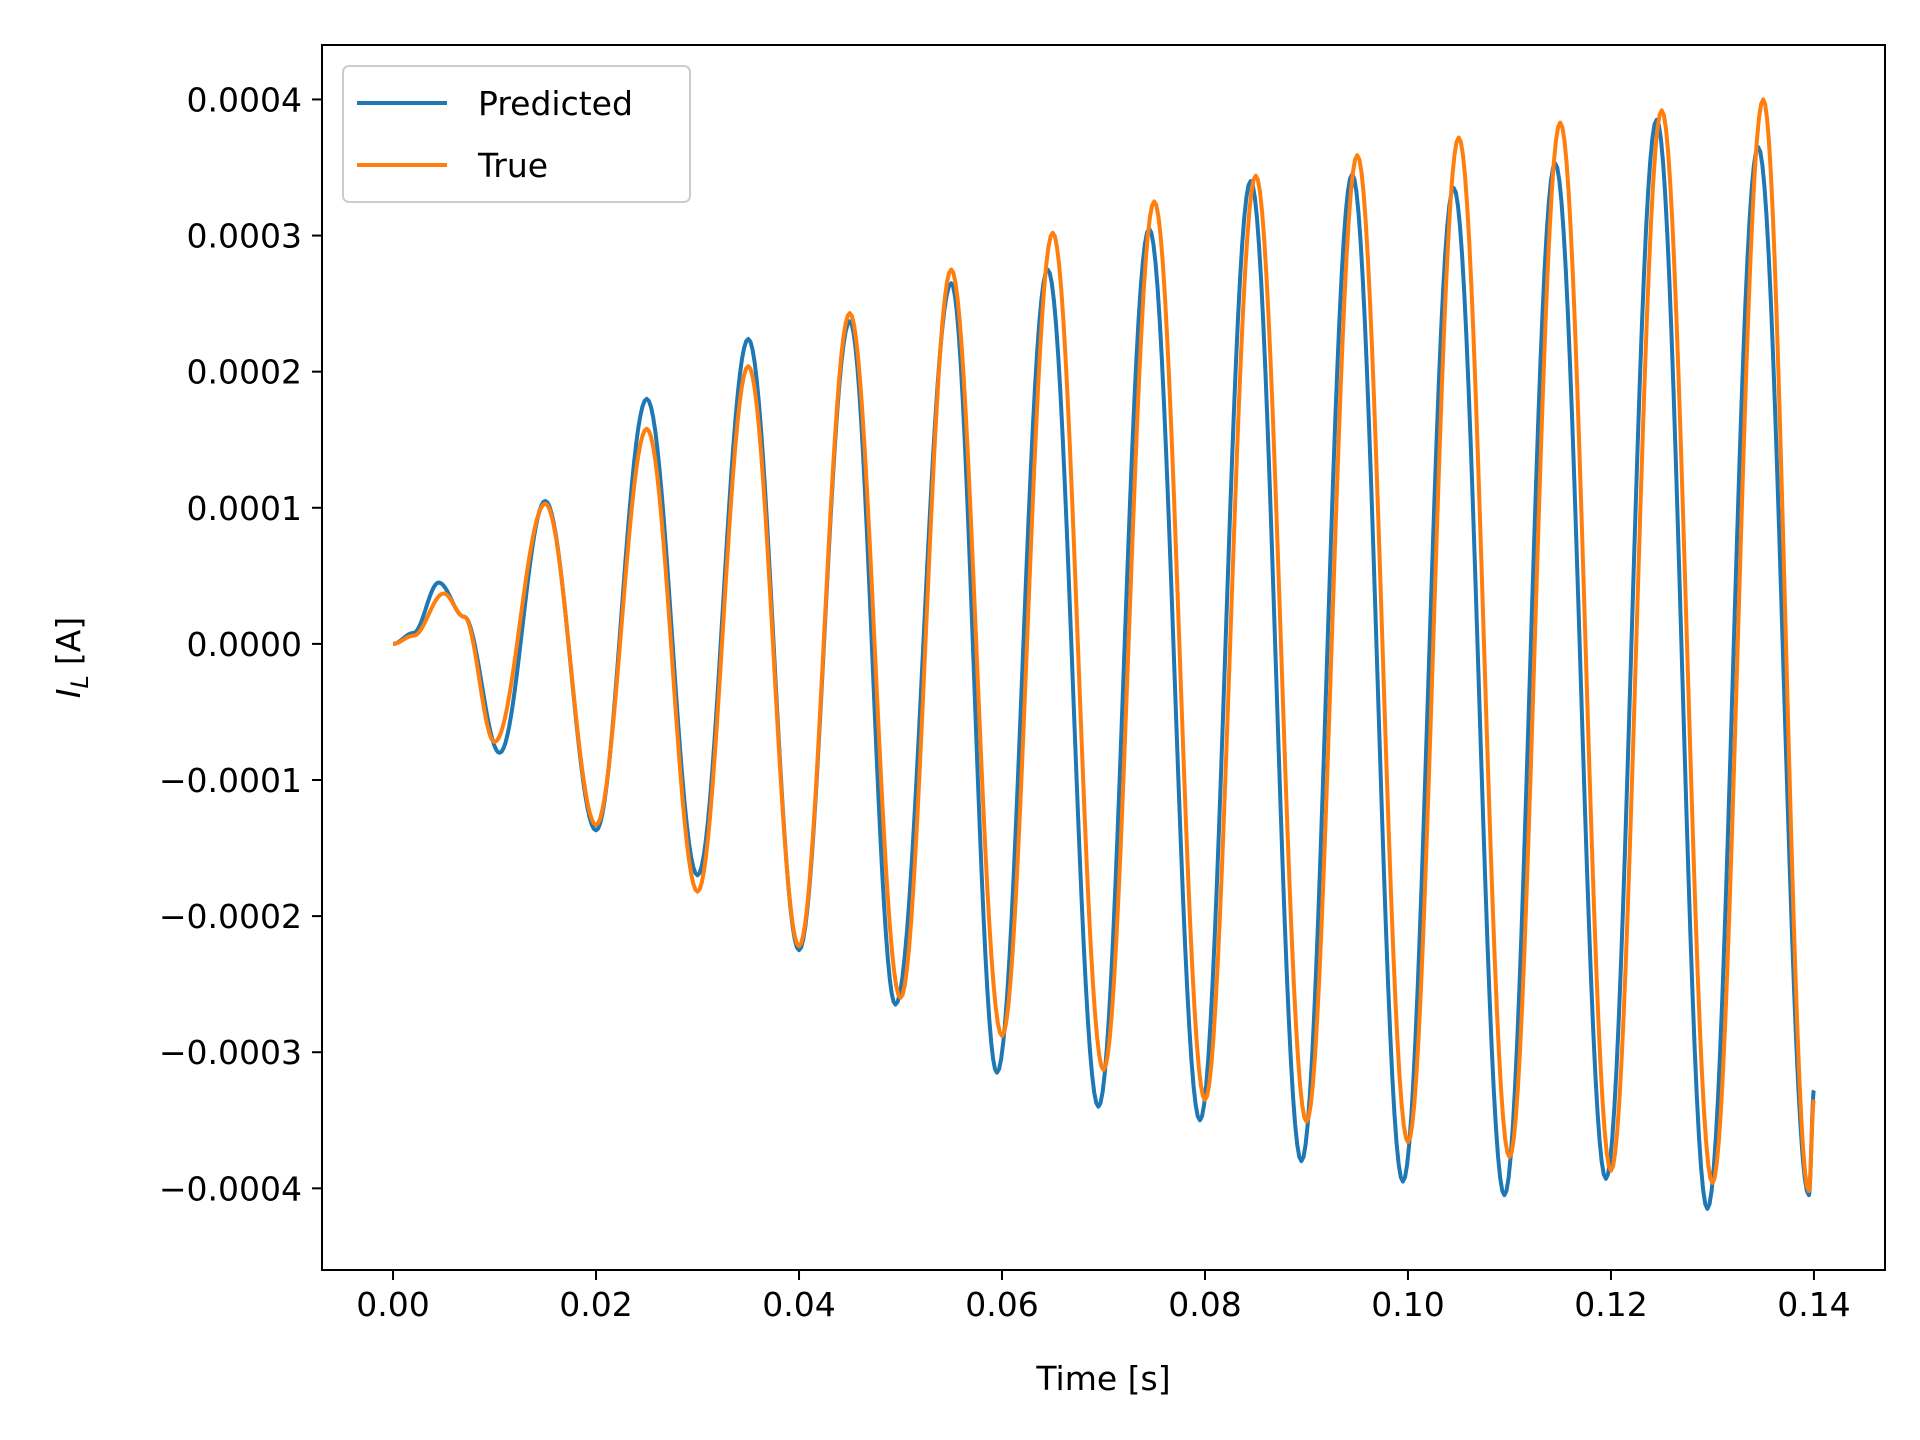 The image size is (1920, 1440). What do you see at coordinates (244, 644) in the screenshot?
I see `y-tick-label: 0.0000` at bounding box center [244, 644].